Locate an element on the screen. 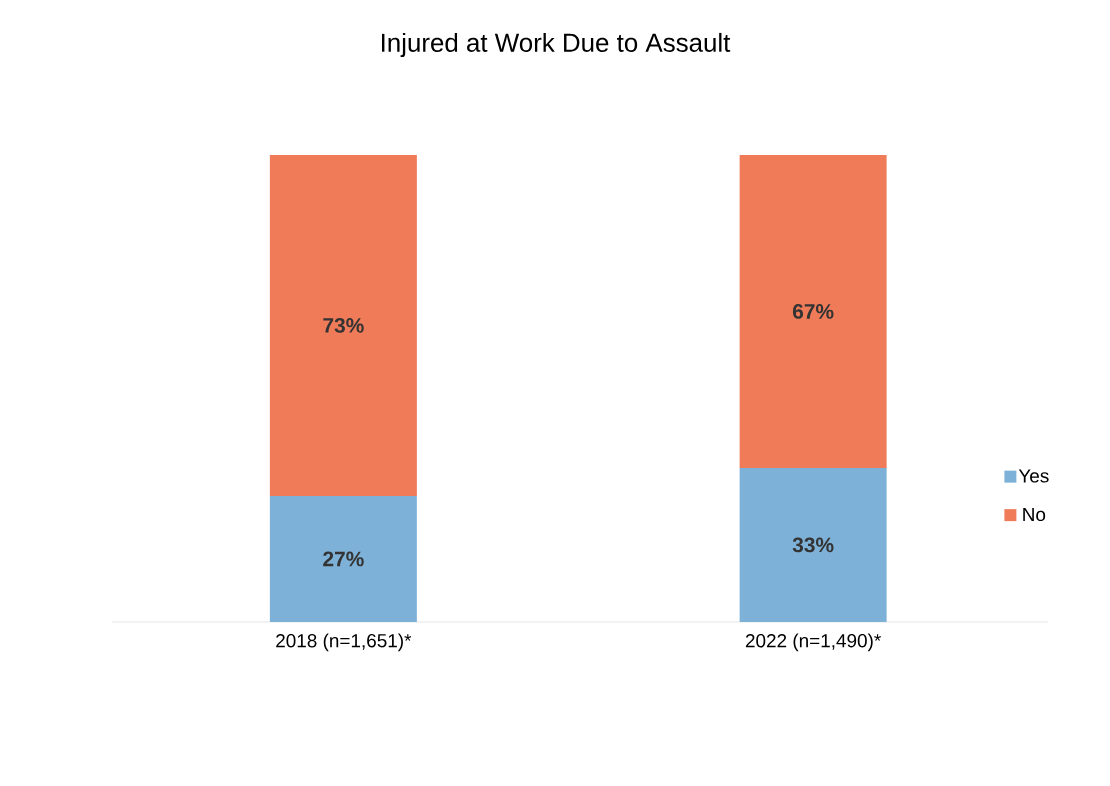 The width and height of the screenshot is (1110, 786). legend-label: Yes is located at coordinates (1033, 476).